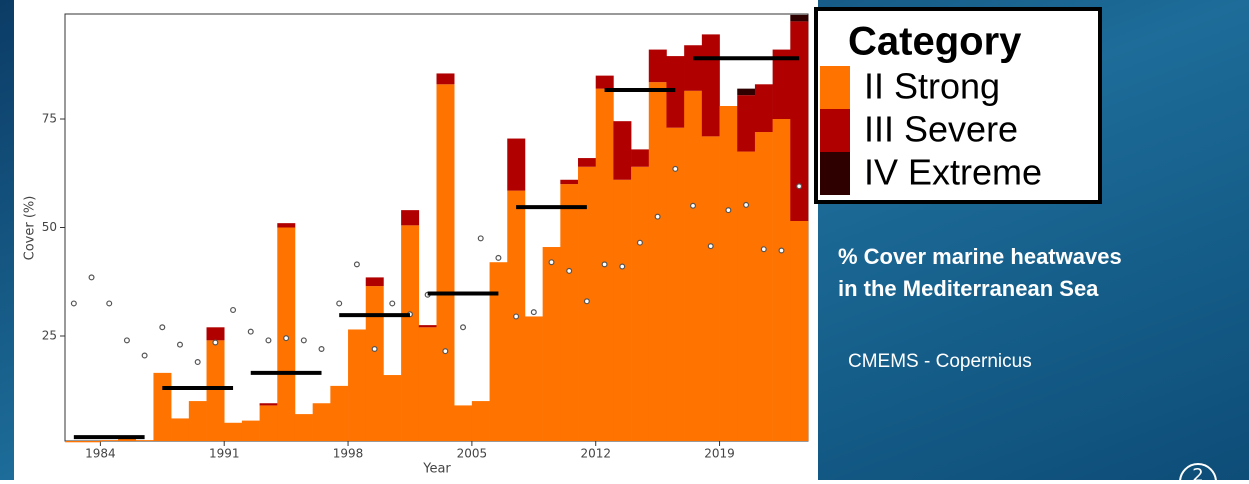 The width and height of the screenshot is (1249, 484). Describe the element at coordinates (49, 335) in the screenshot. I see `y-tick-label: 25` at that location.